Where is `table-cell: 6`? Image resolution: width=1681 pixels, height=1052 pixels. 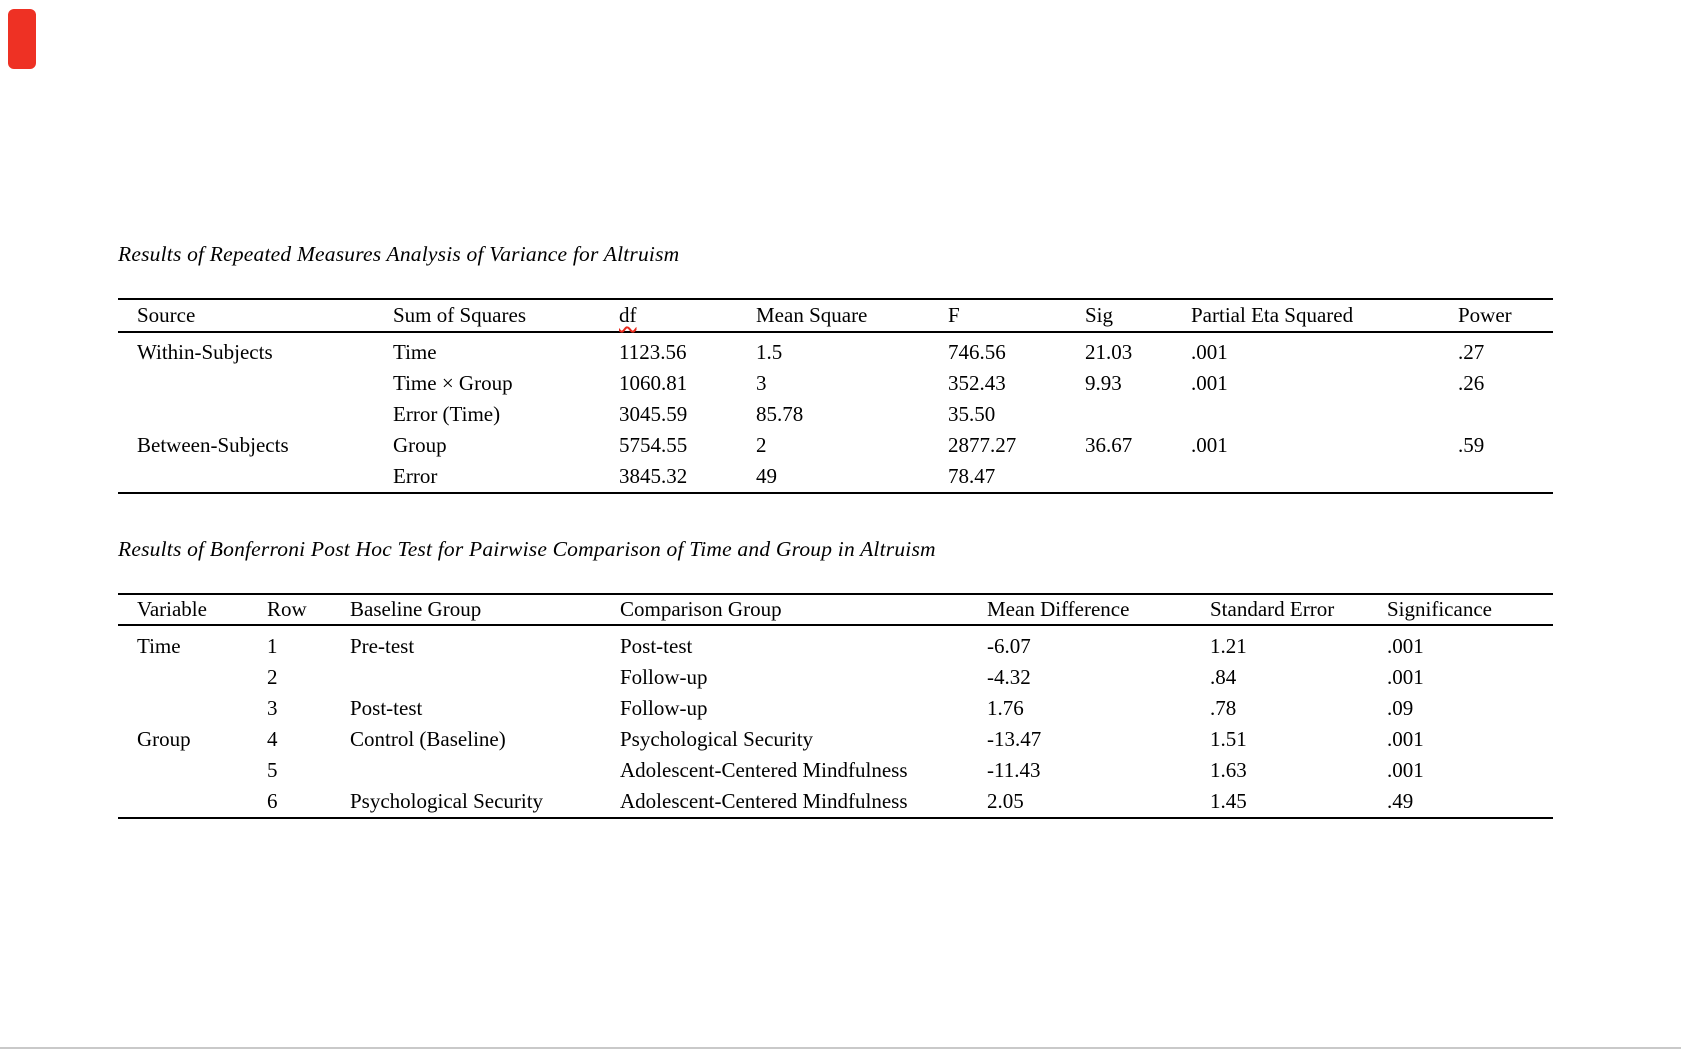 table-cell: 6 is located at coordinates (272, 801).